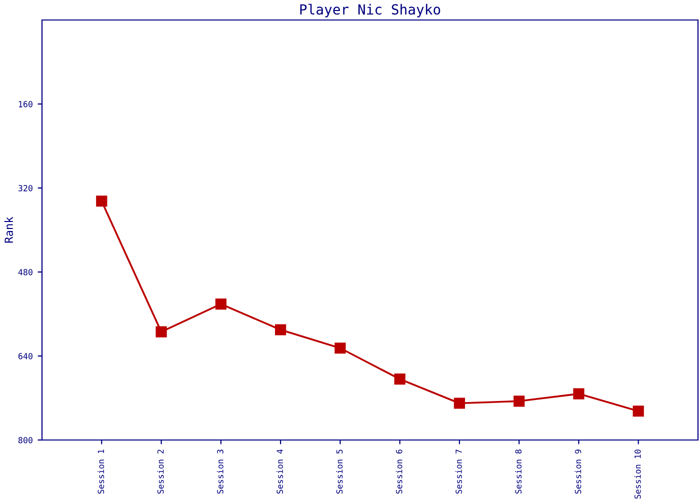 This screenshot has width=700, height=500. What do you see at coordinates (101, 472) in the screenshot?
I see `x-tick-label: Session 1` at bounding box center [101, 472].